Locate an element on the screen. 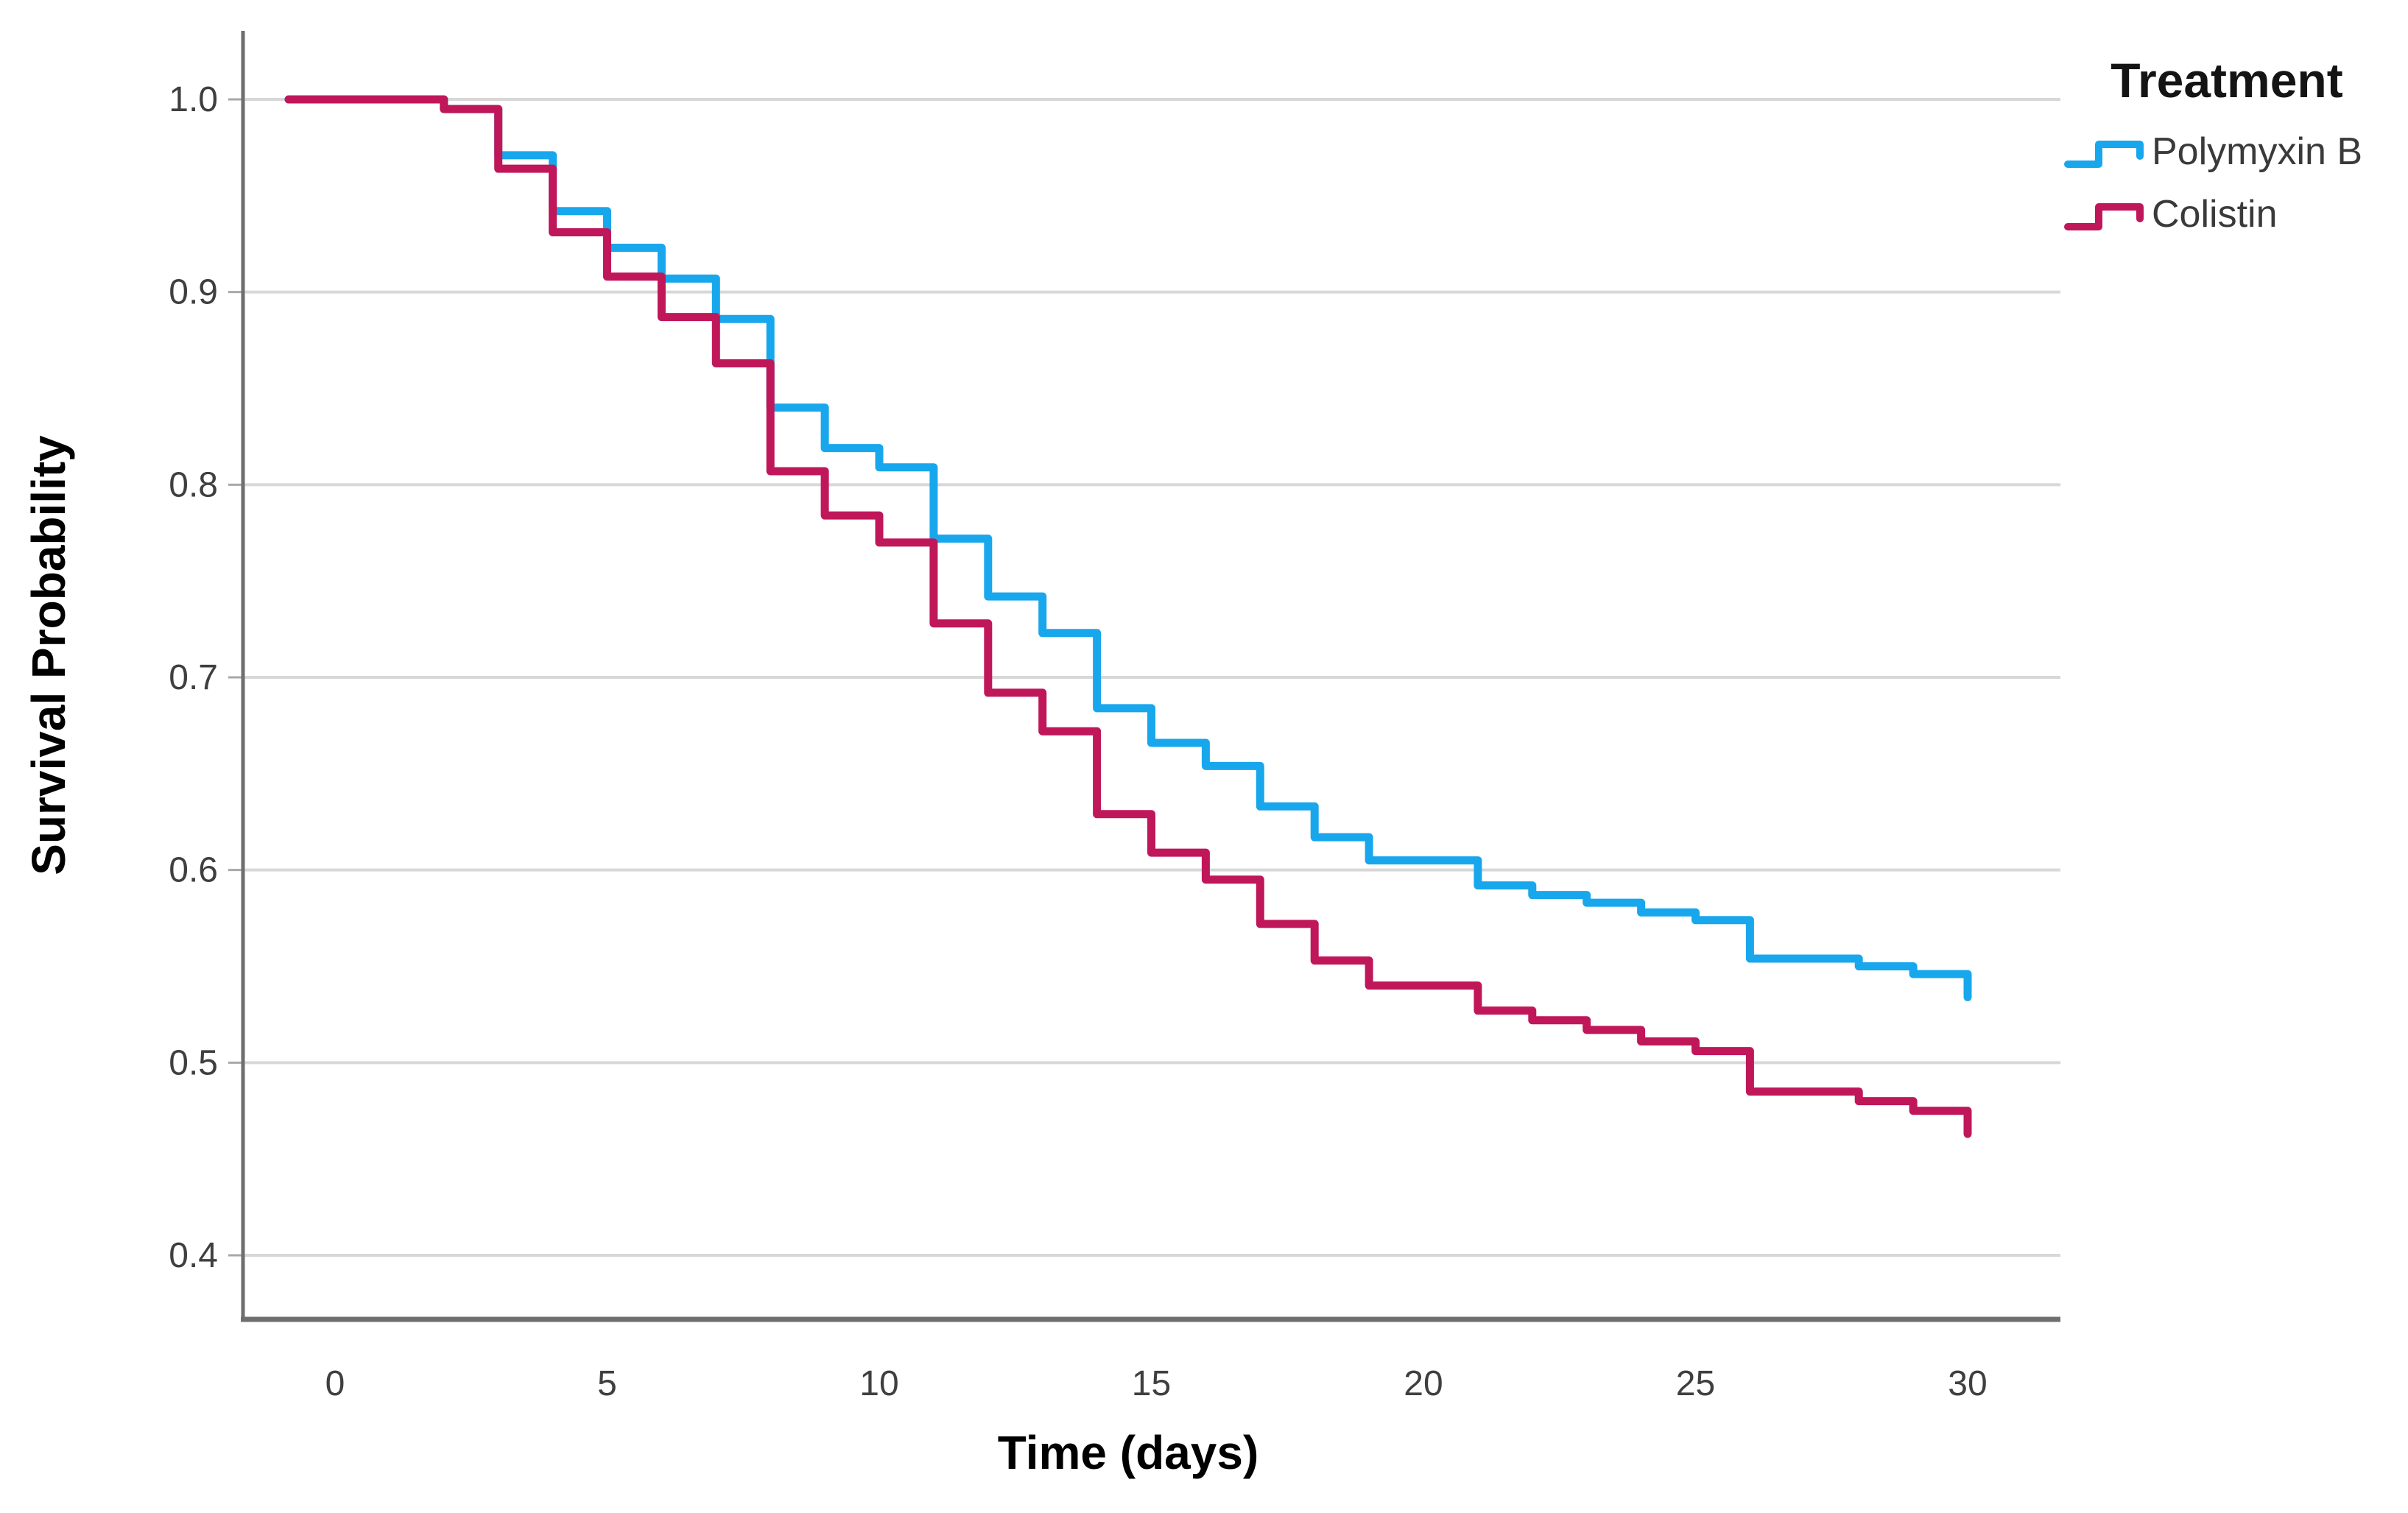 The height and width of the screenshot is (1513, 2408). legend-entry: Polymyxin B is located at coordinates (2213, 152).